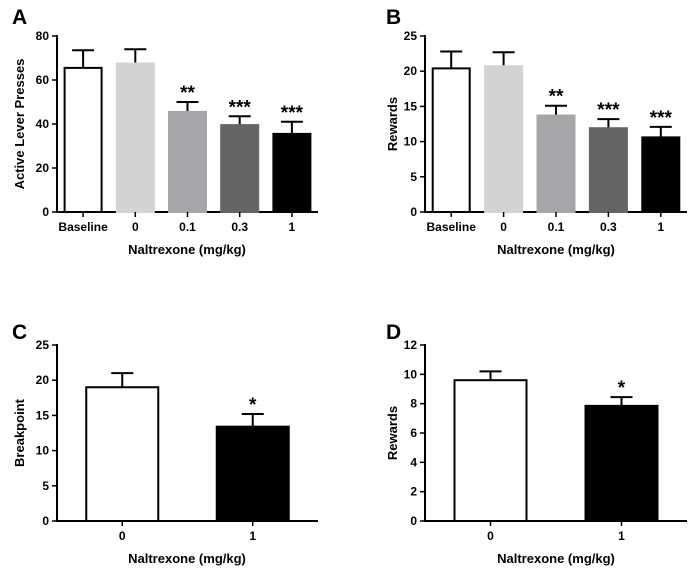 This screenshot has width=700, height=574. I want to click on y-axis-title: Active Lever Presses, so click(19, 124).